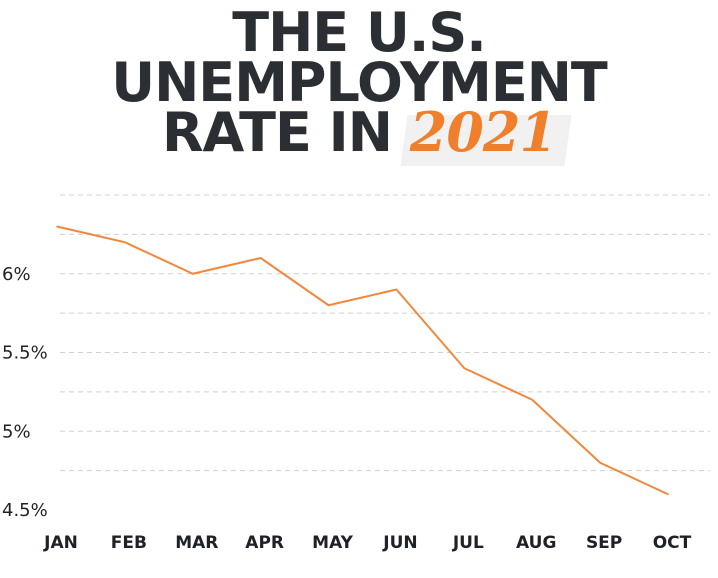 This screenshot has width=718, height=578. What do you see at coordinates (277, 132) in the screenshot?
I see `chart-title-prefix: RATE IN` at bounding box center [277, 132].